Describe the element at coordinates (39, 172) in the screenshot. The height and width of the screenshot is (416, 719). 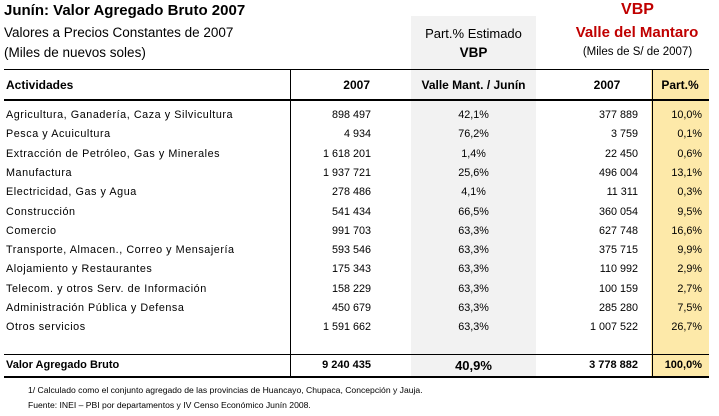
I see `row-actividad: Manufactura` at that location.